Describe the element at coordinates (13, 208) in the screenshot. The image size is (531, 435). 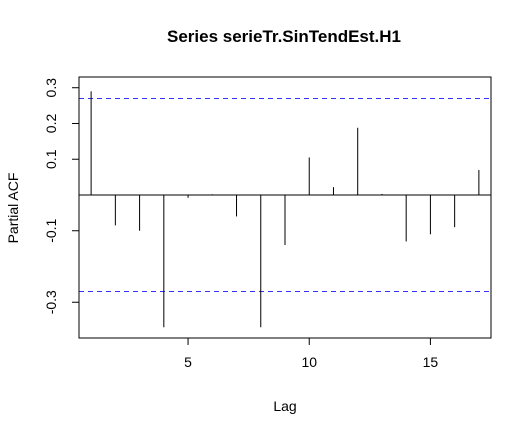
I see `y-axis-label: Partial ACF` at that location.